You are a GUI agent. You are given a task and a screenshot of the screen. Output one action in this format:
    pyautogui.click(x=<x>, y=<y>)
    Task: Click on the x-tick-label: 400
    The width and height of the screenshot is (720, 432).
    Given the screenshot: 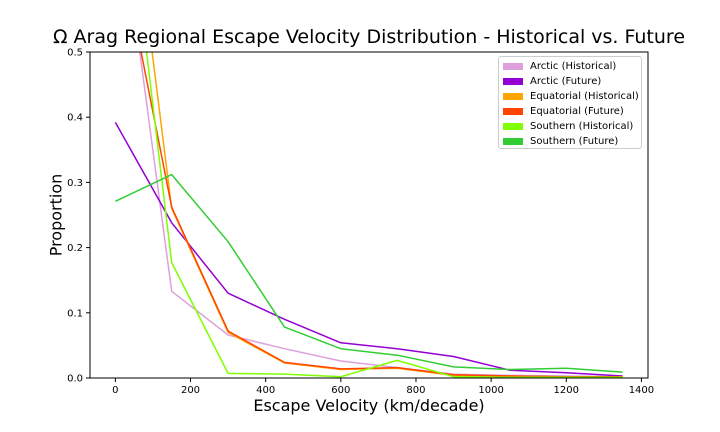 What is the action you would take?
    pyautogui.click(x=265, y=390)
    